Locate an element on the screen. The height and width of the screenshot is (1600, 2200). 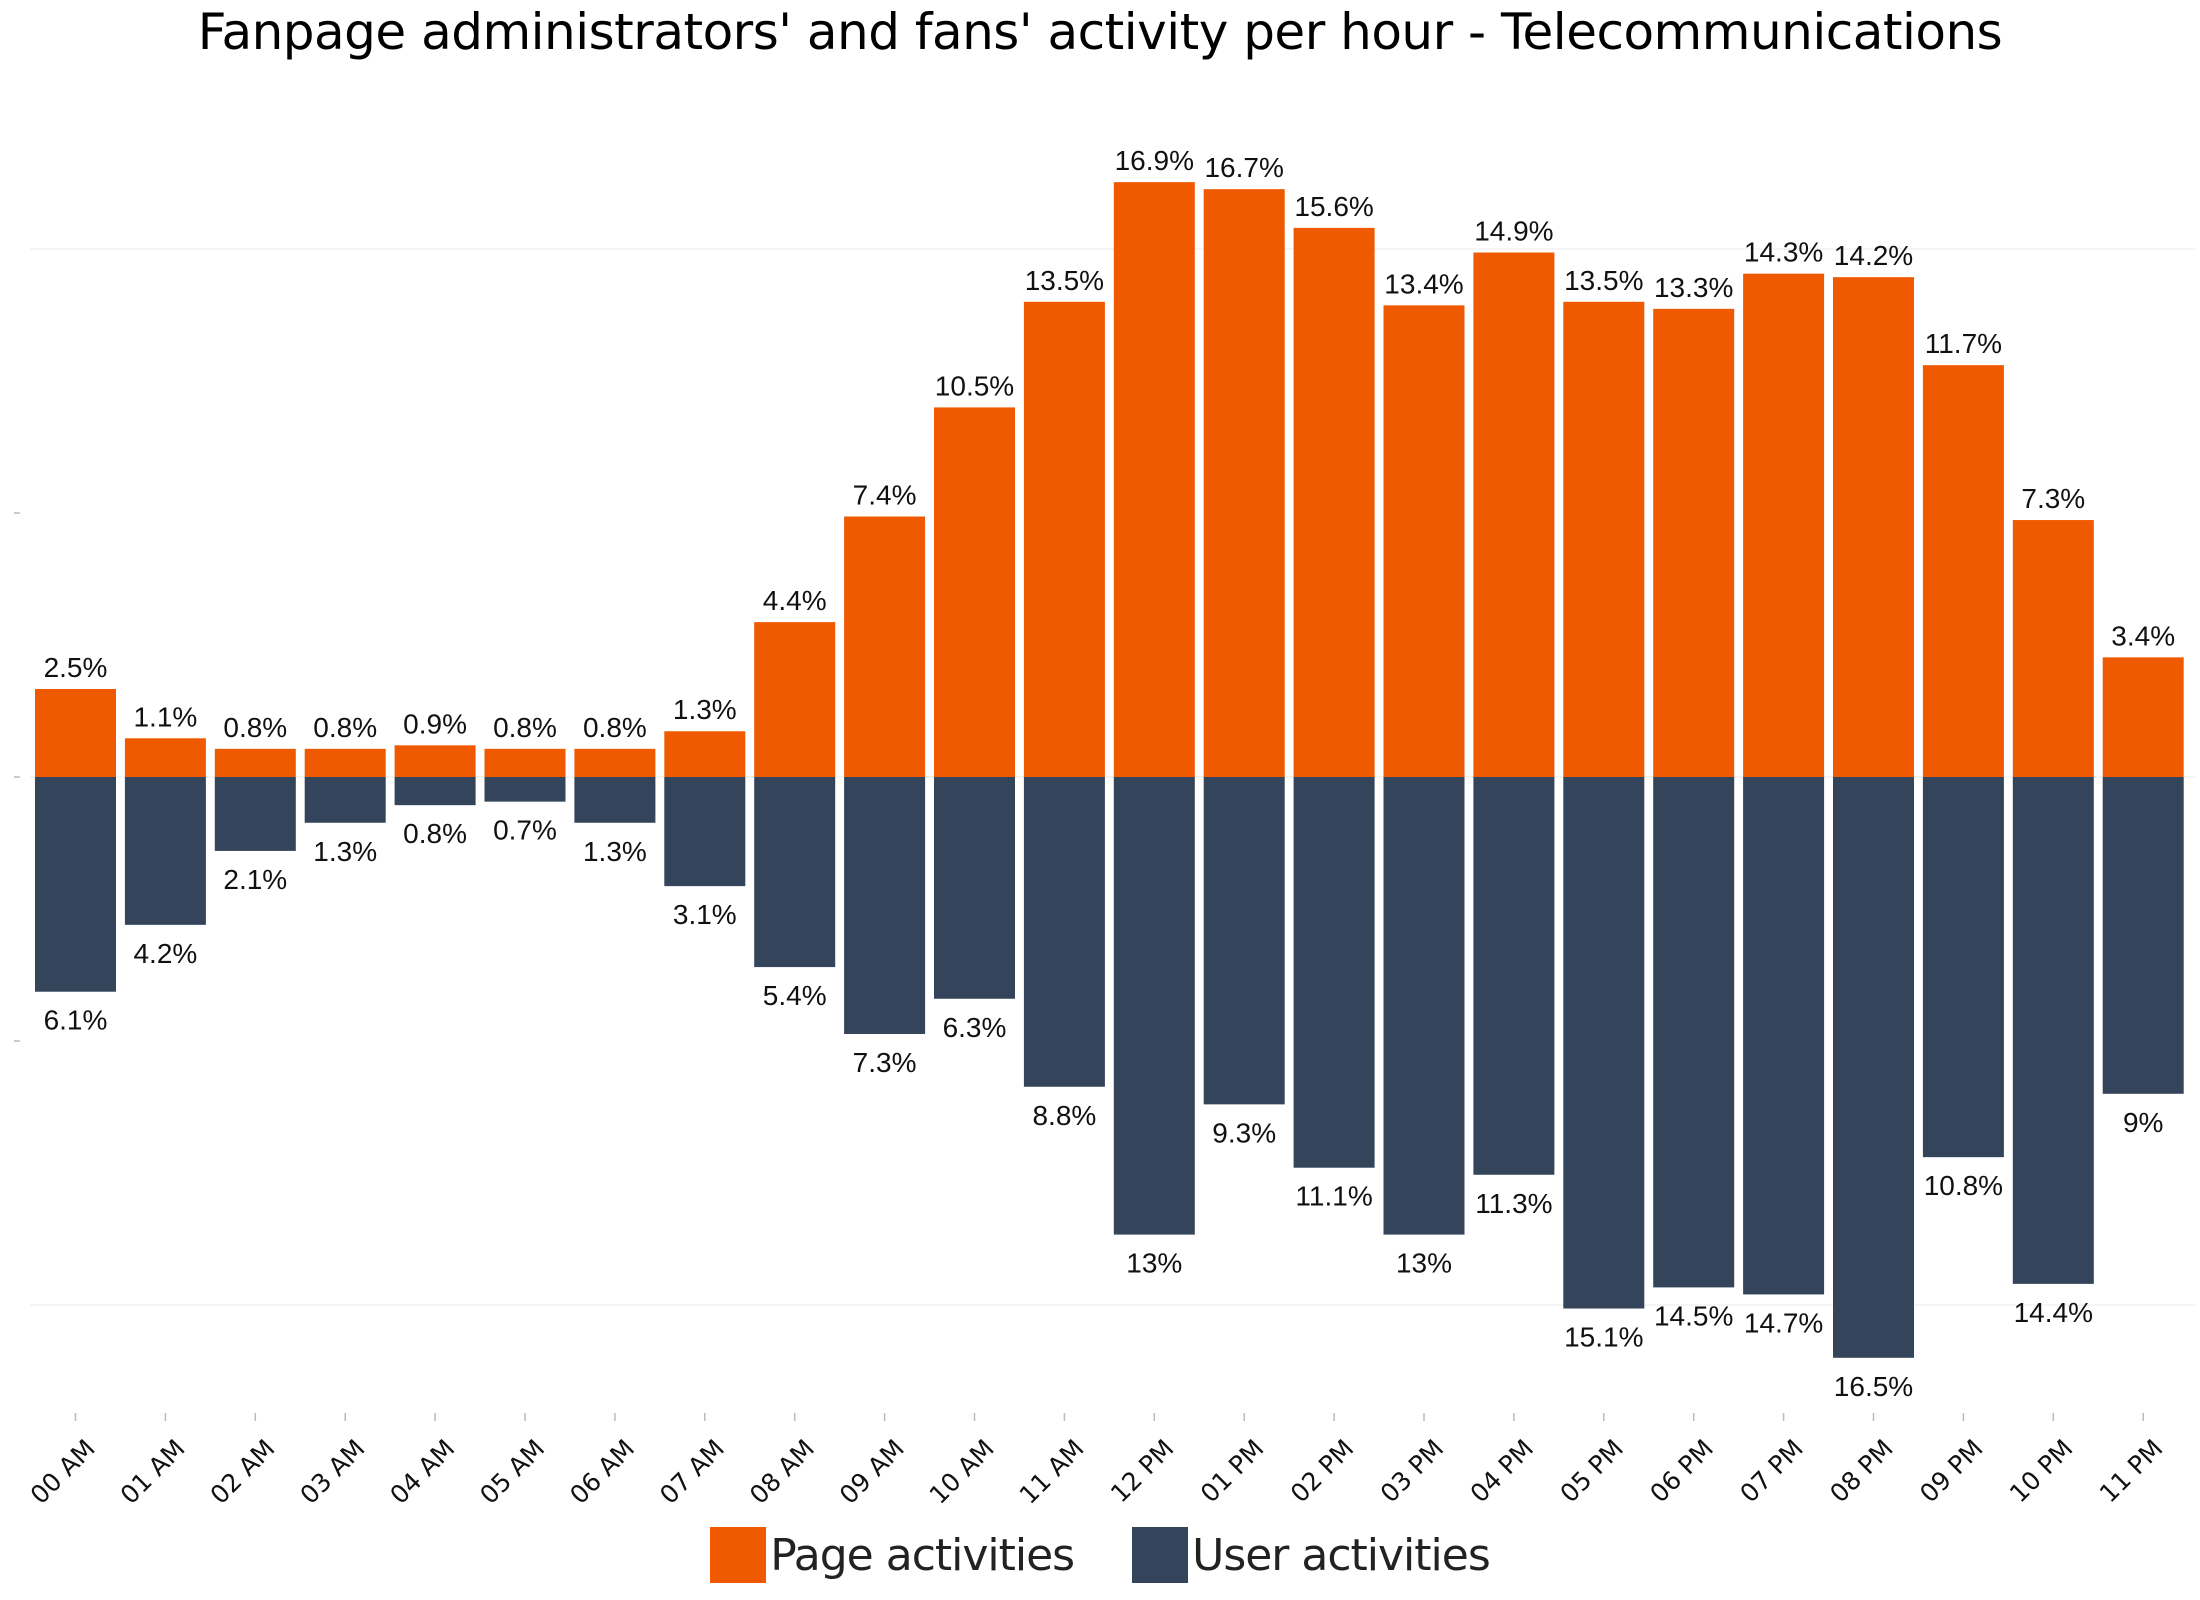
value-label-user-activities: 2.1% is located at coordinates (255, 879).